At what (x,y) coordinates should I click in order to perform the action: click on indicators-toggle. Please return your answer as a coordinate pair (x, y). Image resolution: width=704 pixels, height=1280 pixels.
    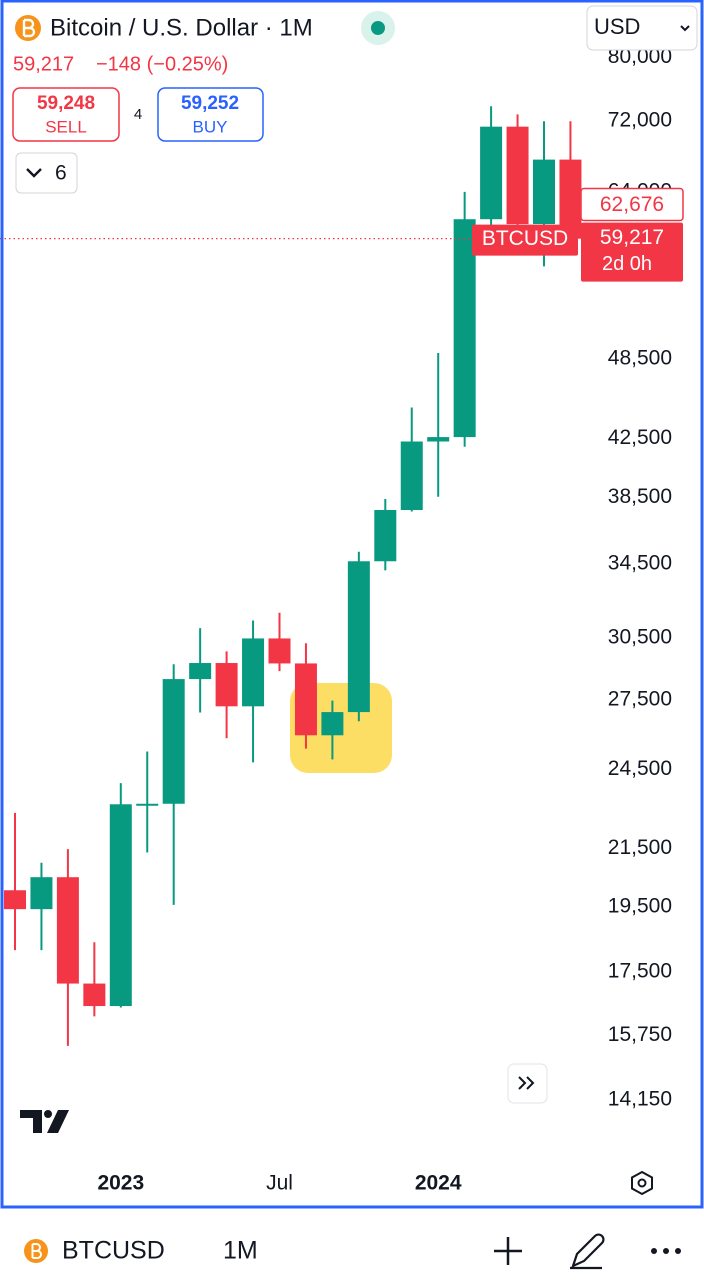
    Looking at the image, I should click on (46, 173).